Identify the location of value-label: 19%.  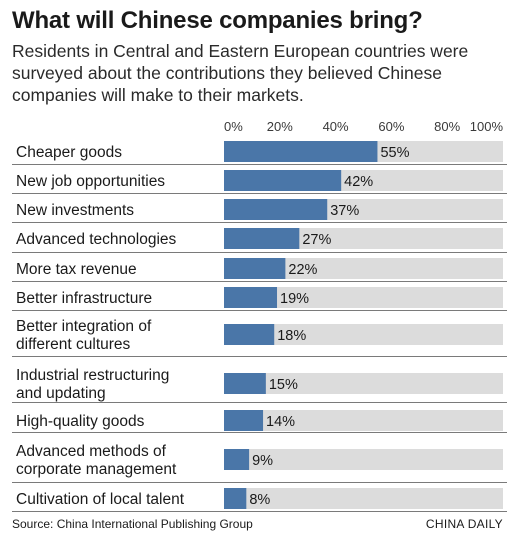
(294, 299).